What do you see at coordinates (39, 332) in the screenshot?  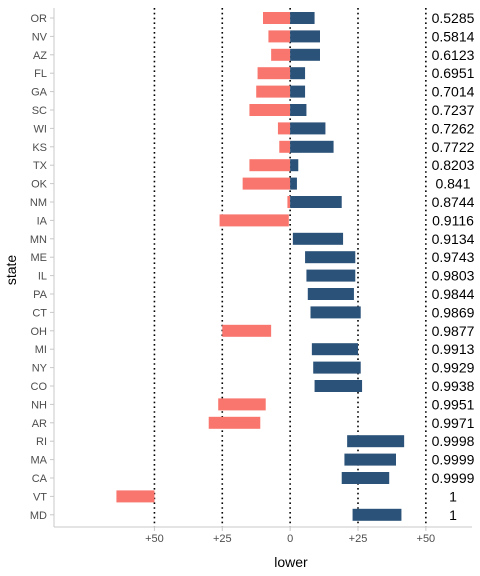 I see `y-tick-label: OH` at bounding box center [39, 332].